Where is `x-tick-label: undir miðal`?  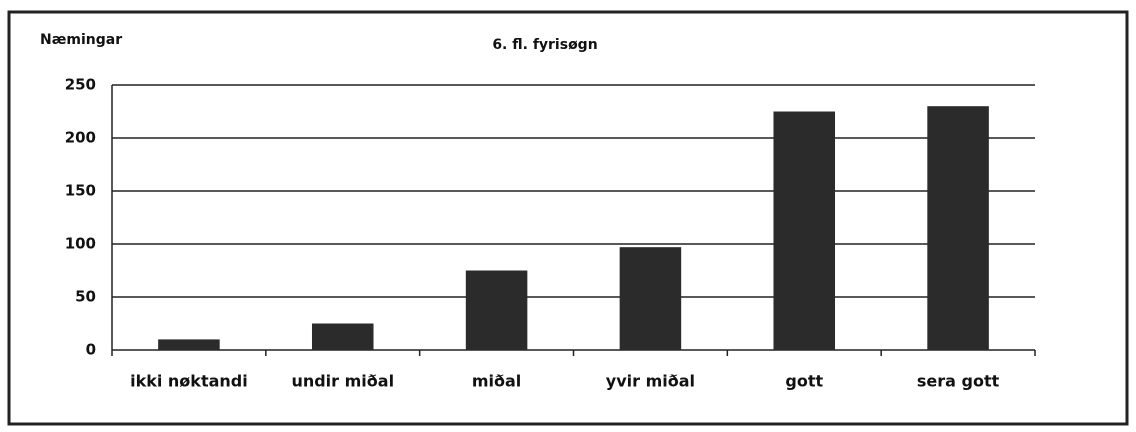
x-tick-label: undir miðal is located at coordinates (342, 381).